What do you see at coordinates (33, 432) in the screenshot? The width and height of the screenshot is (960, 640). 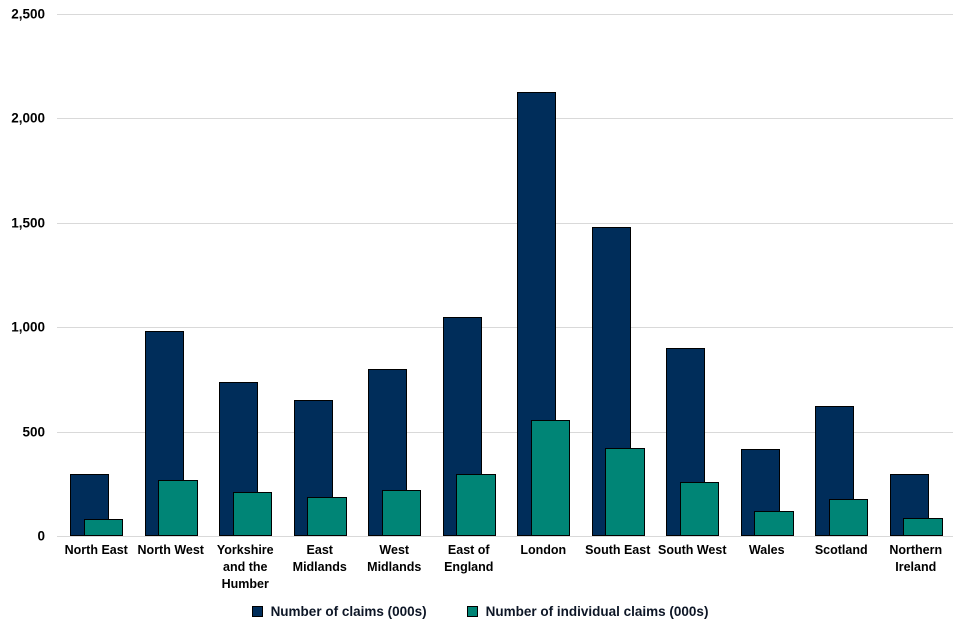 I see `y-axis-tick-label: 500` at bounding box center [33, 432].